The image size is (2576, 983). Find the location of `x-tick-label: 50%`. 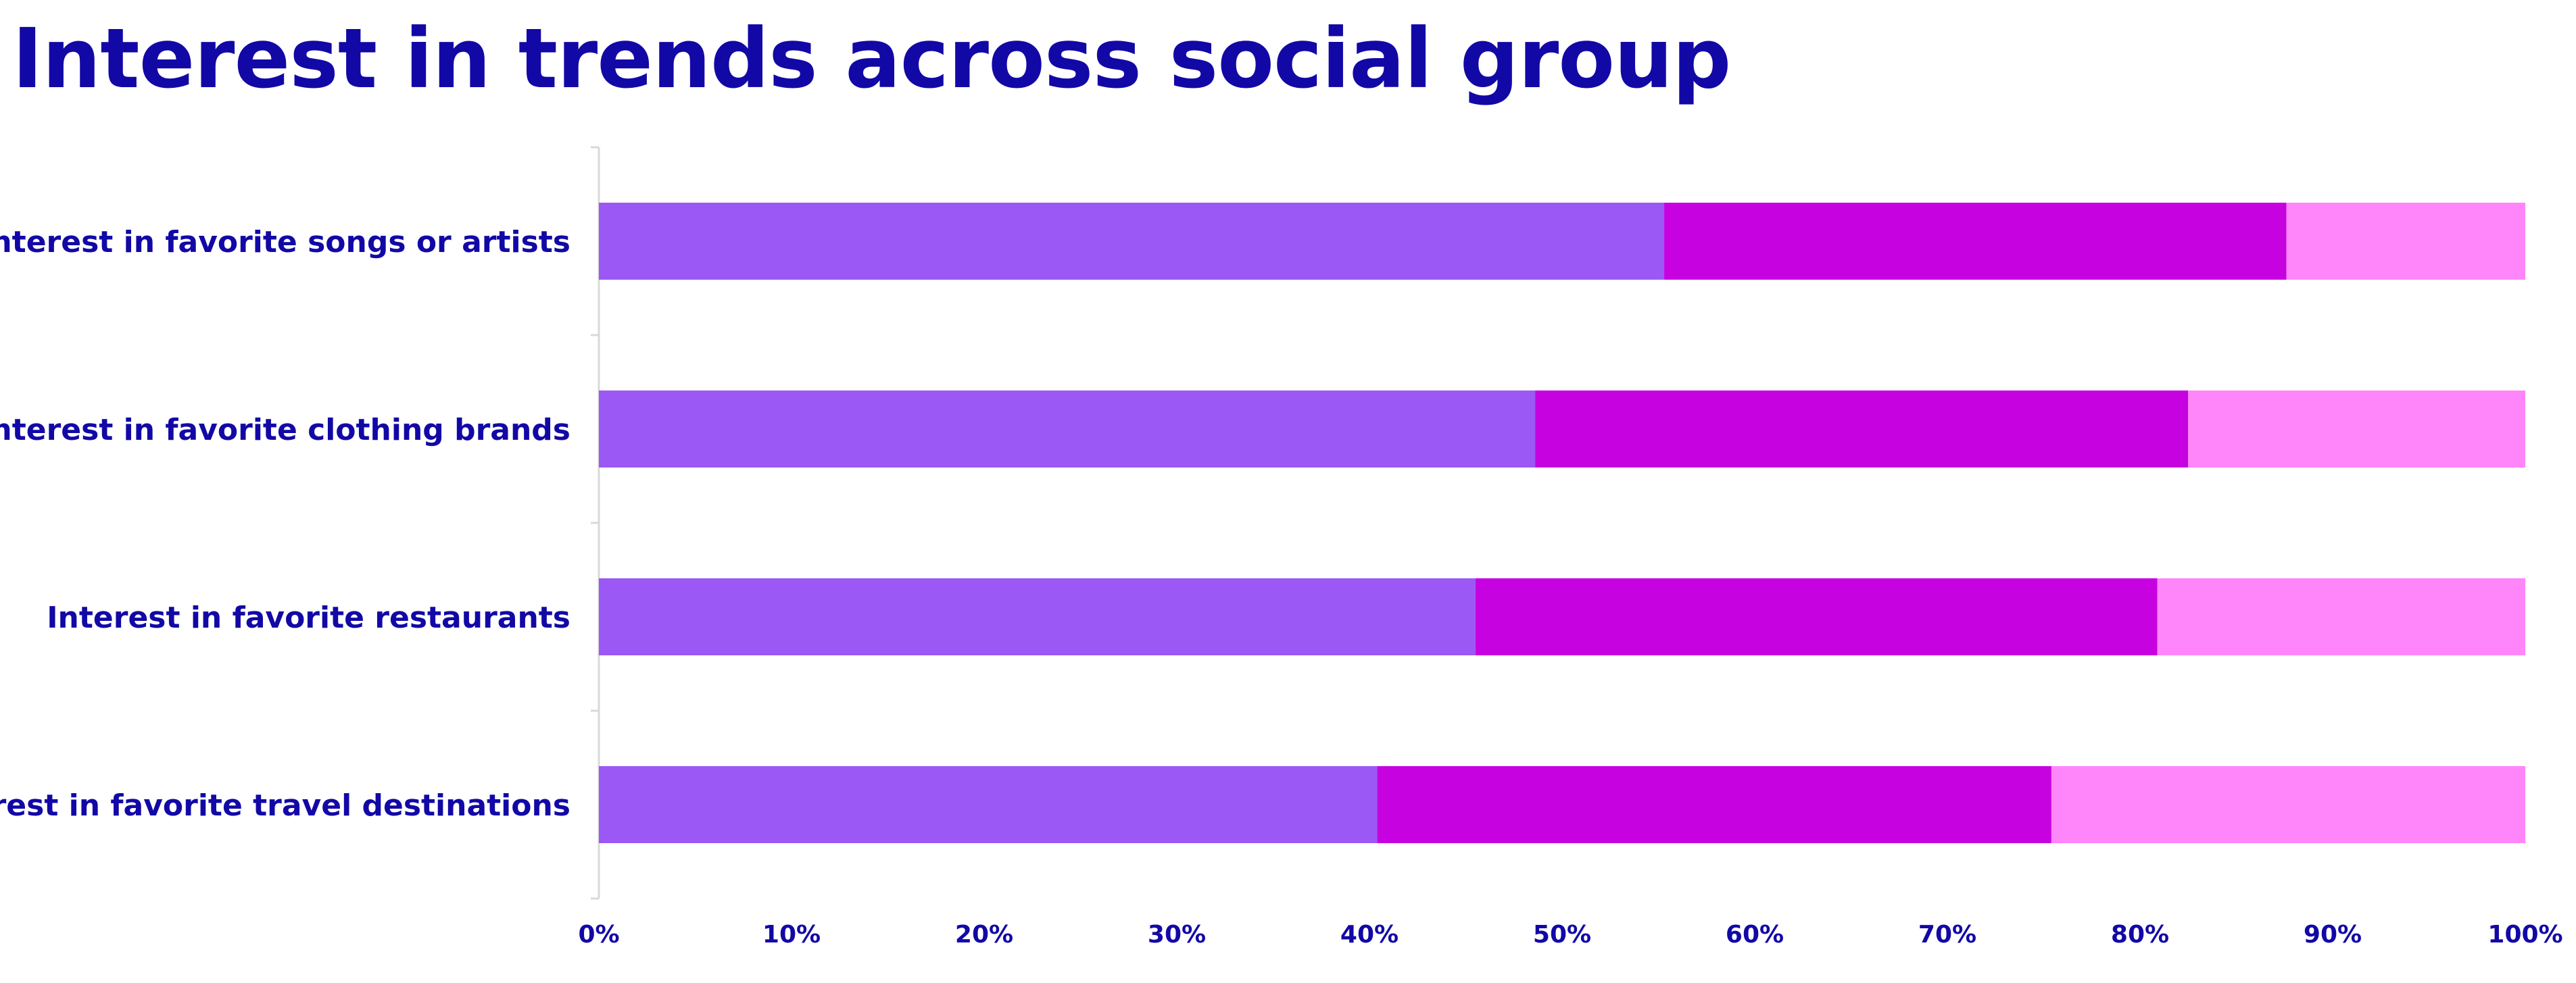

x-tick-label: 50% is located at coordinates (1562, 935).